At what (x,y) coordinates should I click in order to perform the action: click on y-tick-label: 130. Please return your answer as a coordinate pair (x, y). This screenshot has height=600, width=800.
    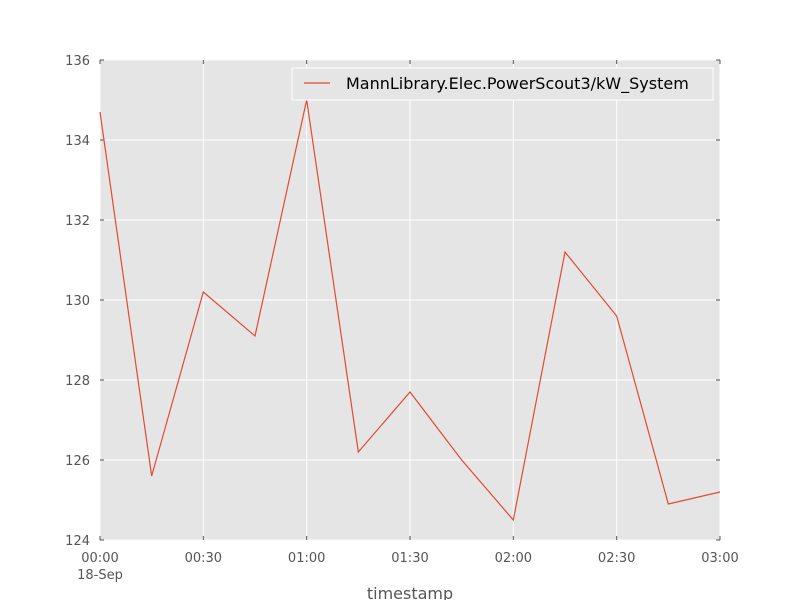
    Looking at the image, I should click on (77, 301).